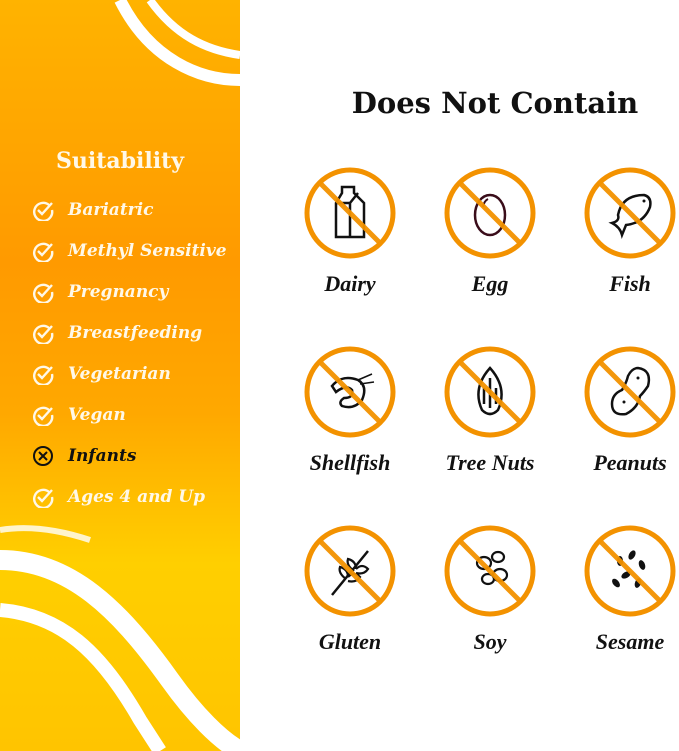  Describe the element at coordinates (350, 462) in the screenshot. I see `allergen-label: Shellfish` at that location.